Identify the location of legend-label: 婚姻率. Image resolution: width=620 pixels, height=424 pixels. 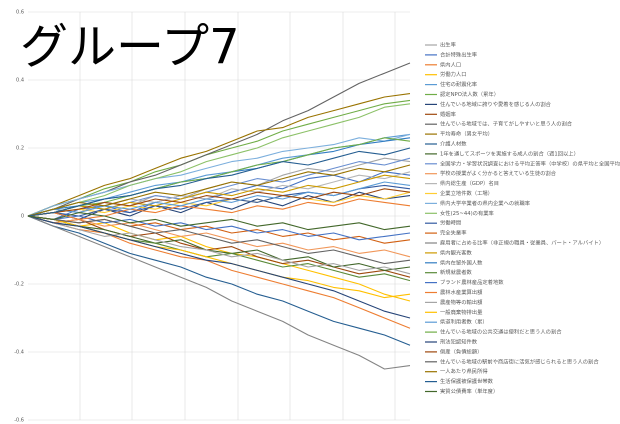
(448, 114).